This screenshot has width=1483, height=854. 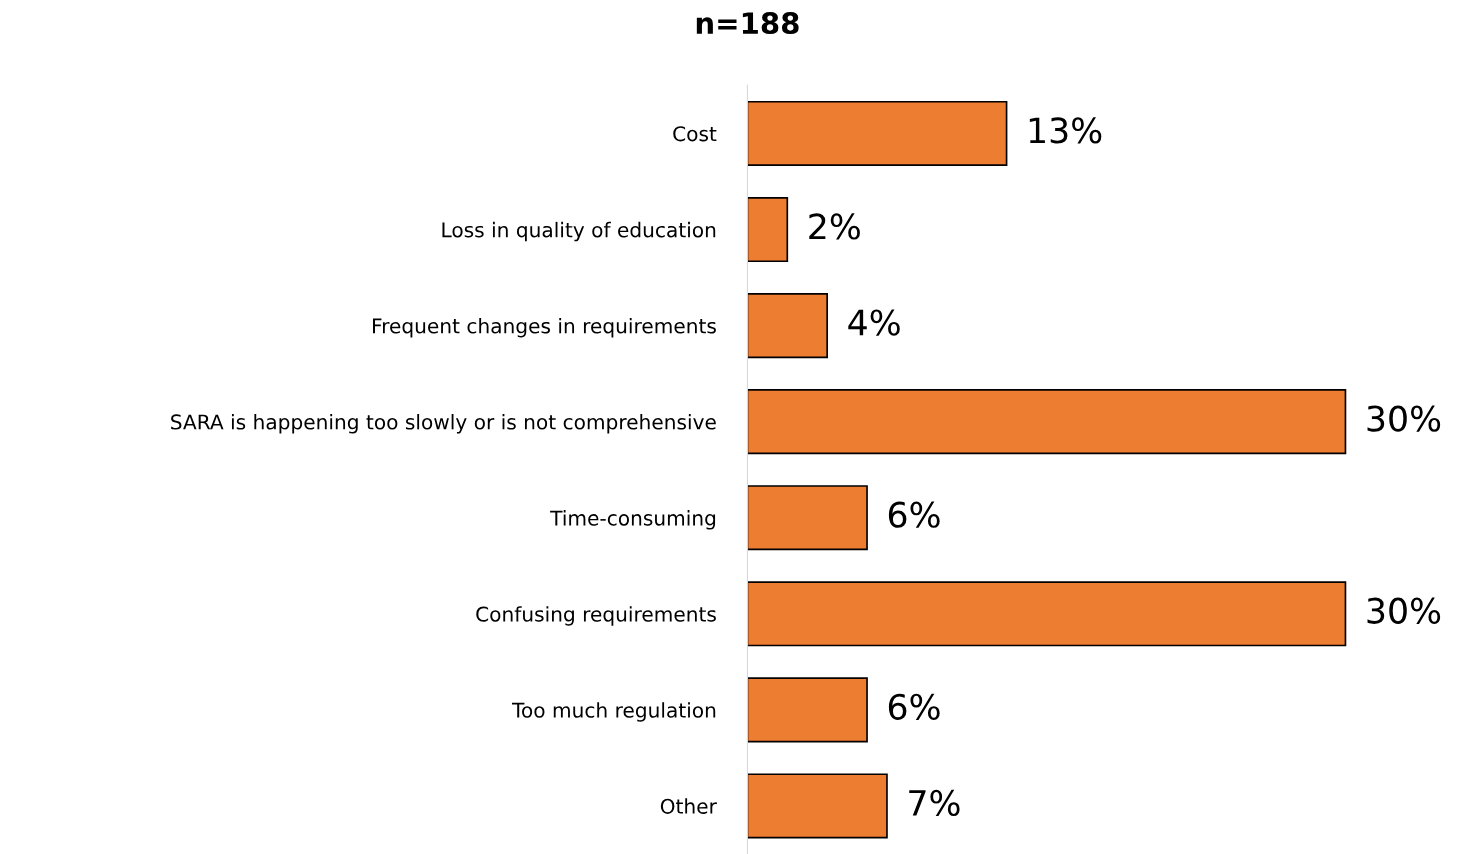 I want to click on y-tick-label: Frequent changes in requirements, so click(x=544, y=327).